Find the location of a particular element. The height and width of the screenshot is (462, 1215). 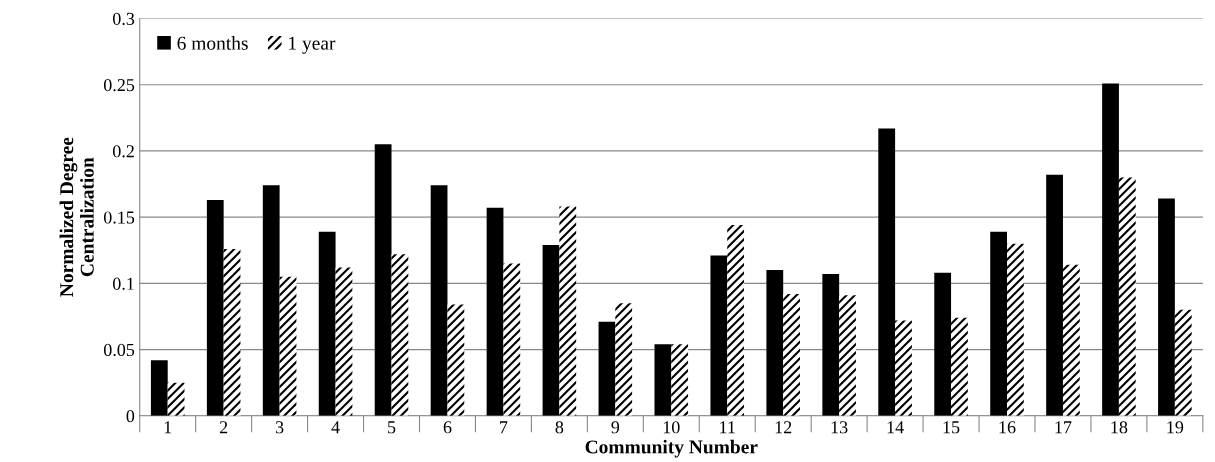

x-tick-label: 19 is located at coordinates (1175, 427).